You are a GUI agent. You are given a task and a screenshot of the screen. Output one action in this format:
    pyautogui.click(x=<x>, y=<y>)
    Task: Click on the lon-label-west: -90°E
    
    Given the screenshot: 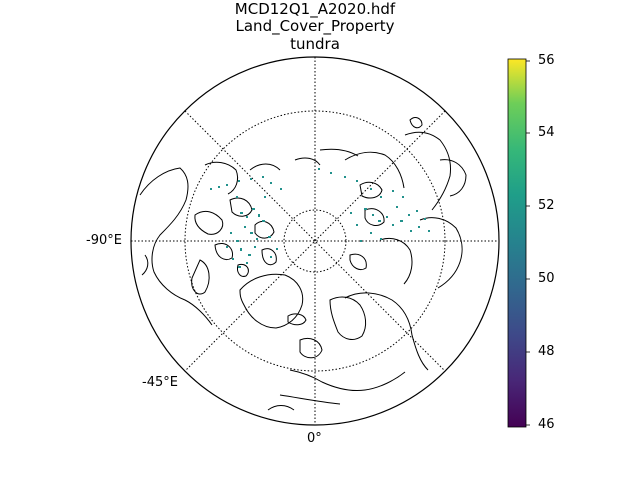 What is the action you would take?
    pyautogui.click(x=104, y=240)
    